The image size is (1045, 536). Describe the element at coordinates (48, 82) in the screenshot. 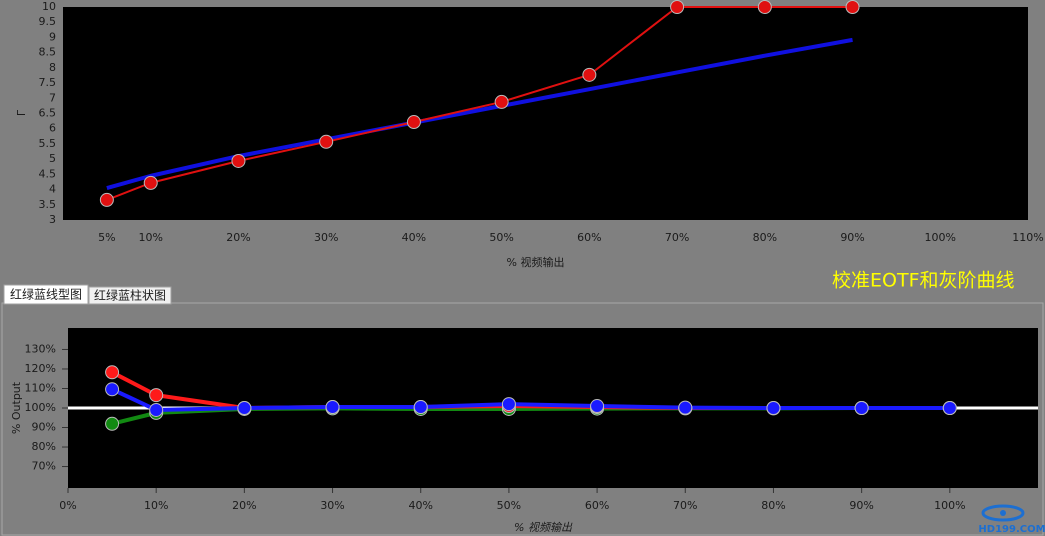

I see `y-tick-label: 7.5` at that location.